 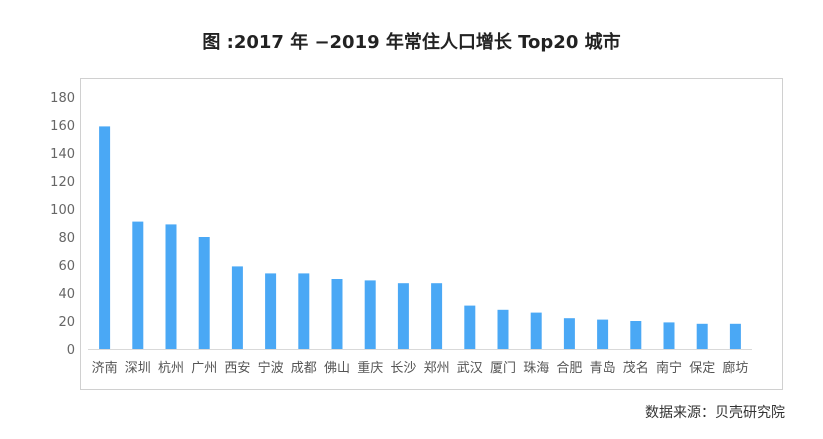 I want to click on x-category-label: 郑州, so click(x=437, y=368).